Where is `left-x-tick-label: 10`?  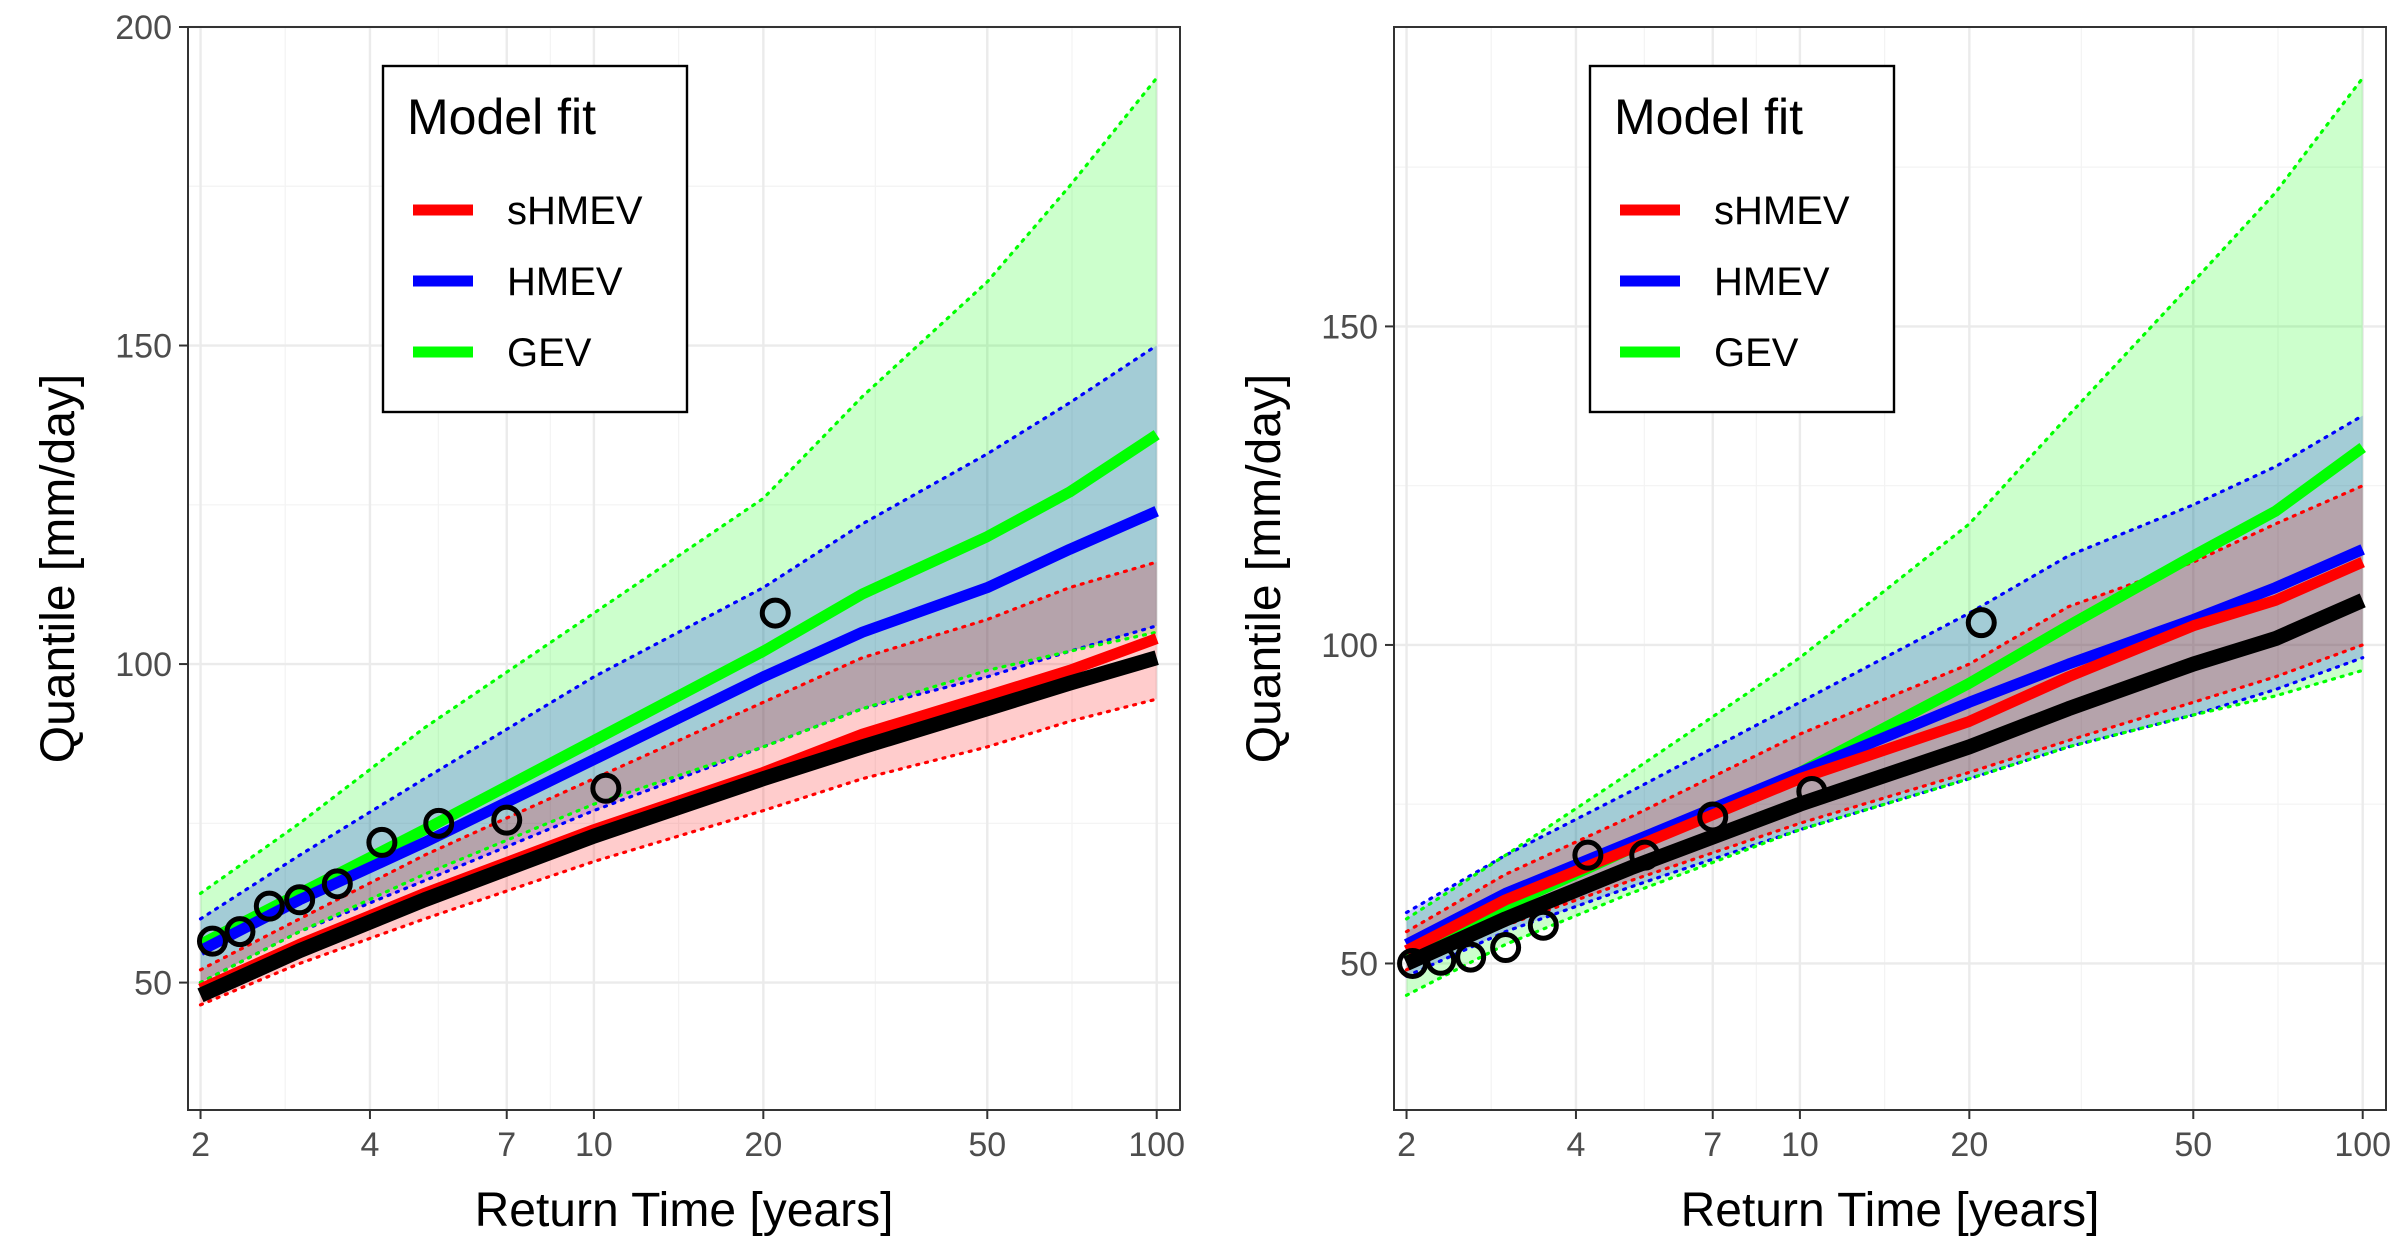 left-x-tick-label: 10 is located at coordinates (594, 1145).